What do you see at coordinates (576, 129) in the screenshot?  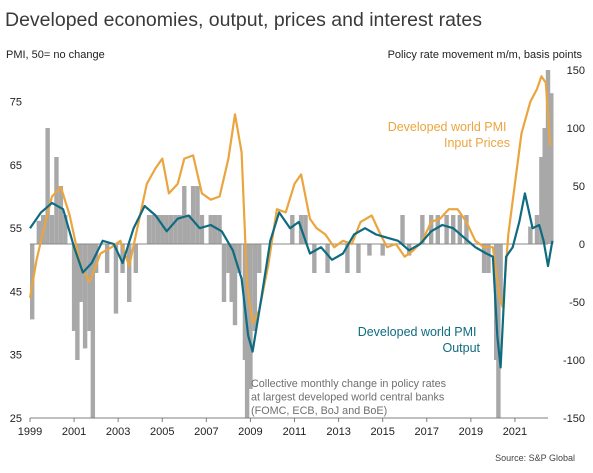 I see `right-tick-label: 100` at bounding box center [576, 129].